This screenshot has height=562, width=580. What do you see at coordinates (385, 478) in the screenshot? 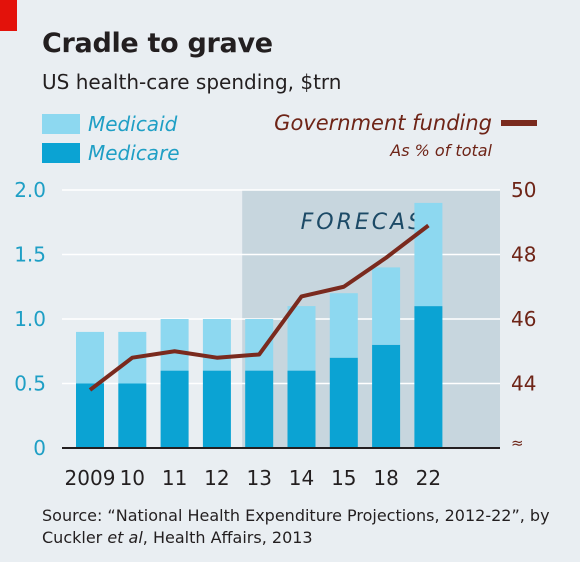
I see `x-tick-label: 18` at bounding box center [385, 478].